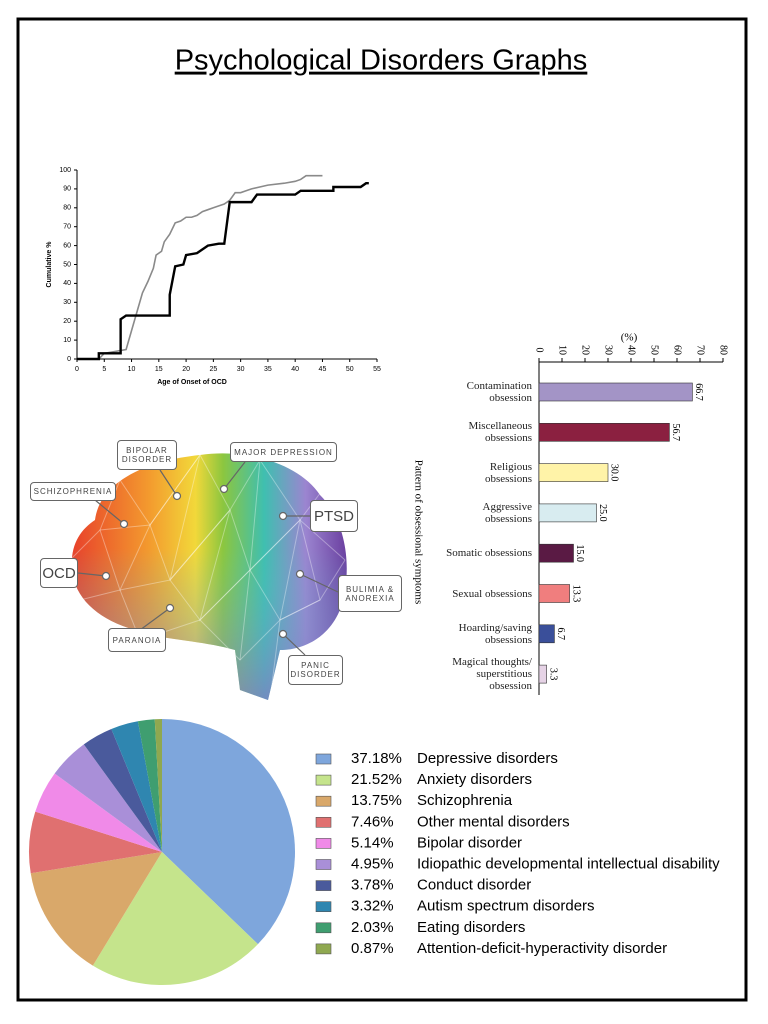  I want to click on x-tick-label: 55, so click(377, 369).